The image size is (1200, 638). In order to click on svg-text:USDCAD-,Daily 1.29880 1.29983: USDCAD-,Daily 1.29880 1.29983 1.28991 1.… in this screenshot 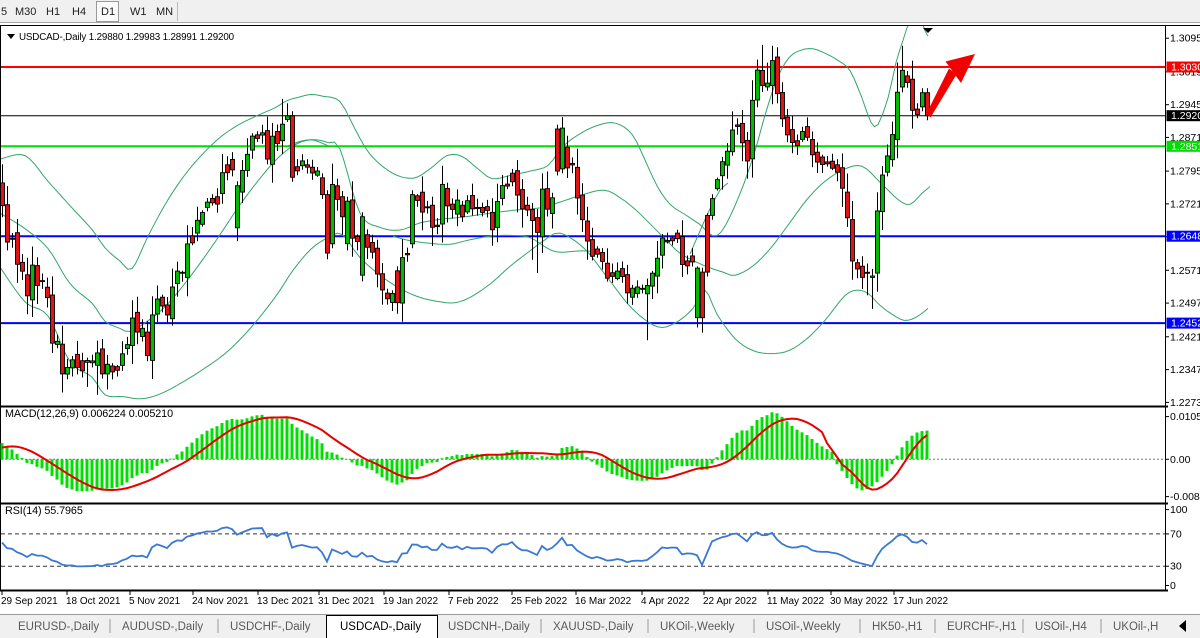, I will do `click(127, 37)`.